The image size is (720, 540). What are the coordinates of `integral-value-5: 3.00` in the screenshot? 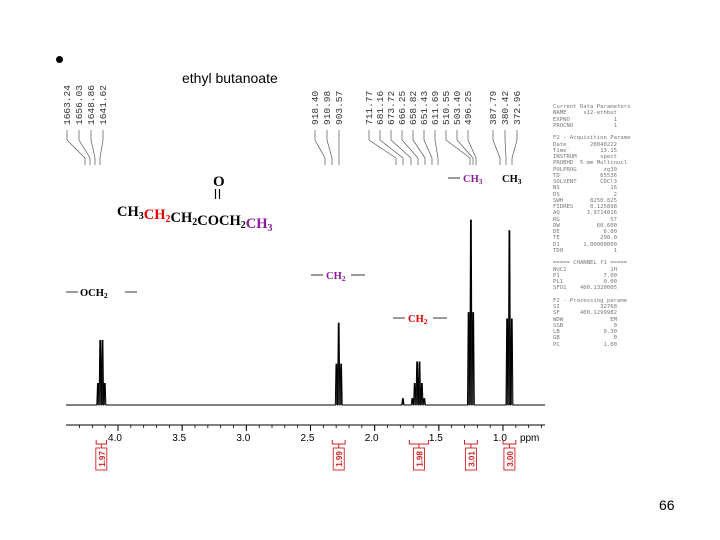 It's located at (510, 459).